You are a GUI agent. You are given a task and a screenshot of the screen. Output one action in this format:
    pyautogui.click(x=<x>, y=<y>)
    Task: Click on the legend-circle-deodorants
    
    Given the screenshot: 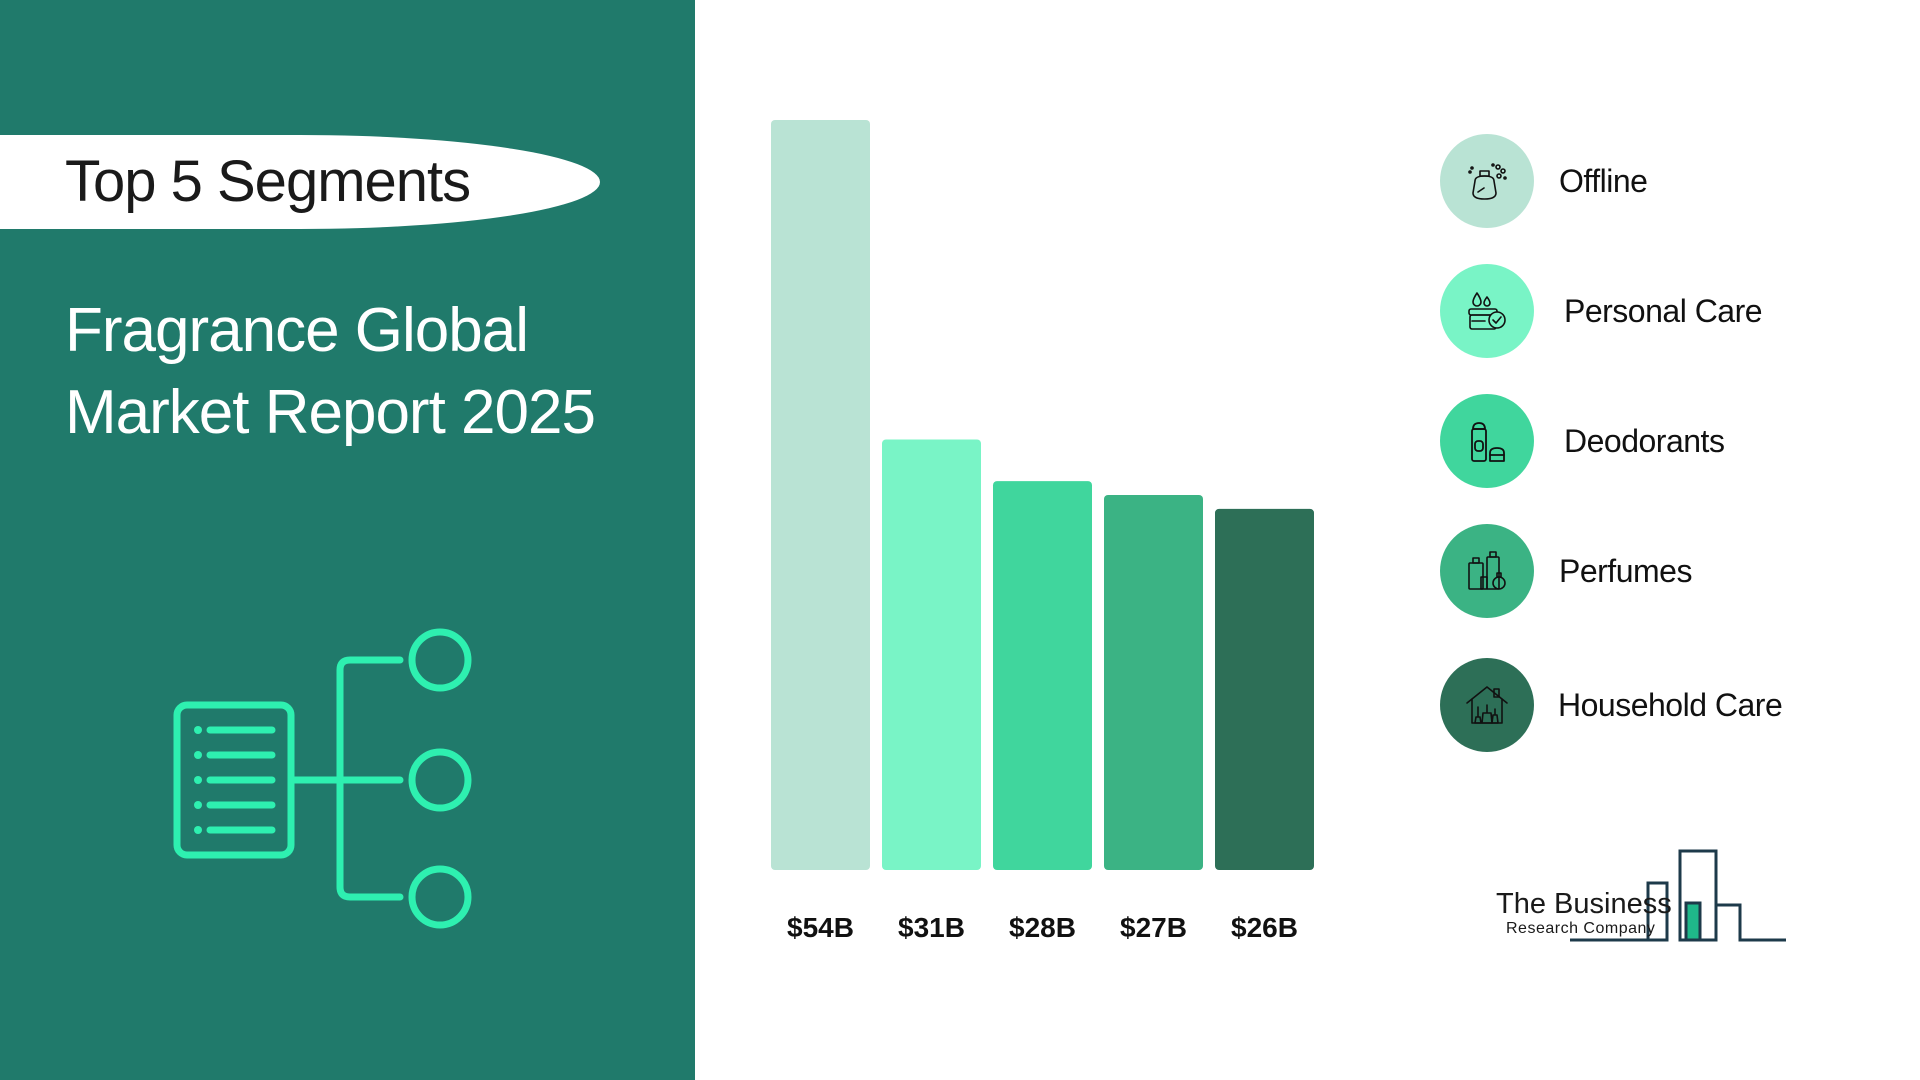 What is the action you would take?
    pyautogui.click(x=1487, y=441)
    